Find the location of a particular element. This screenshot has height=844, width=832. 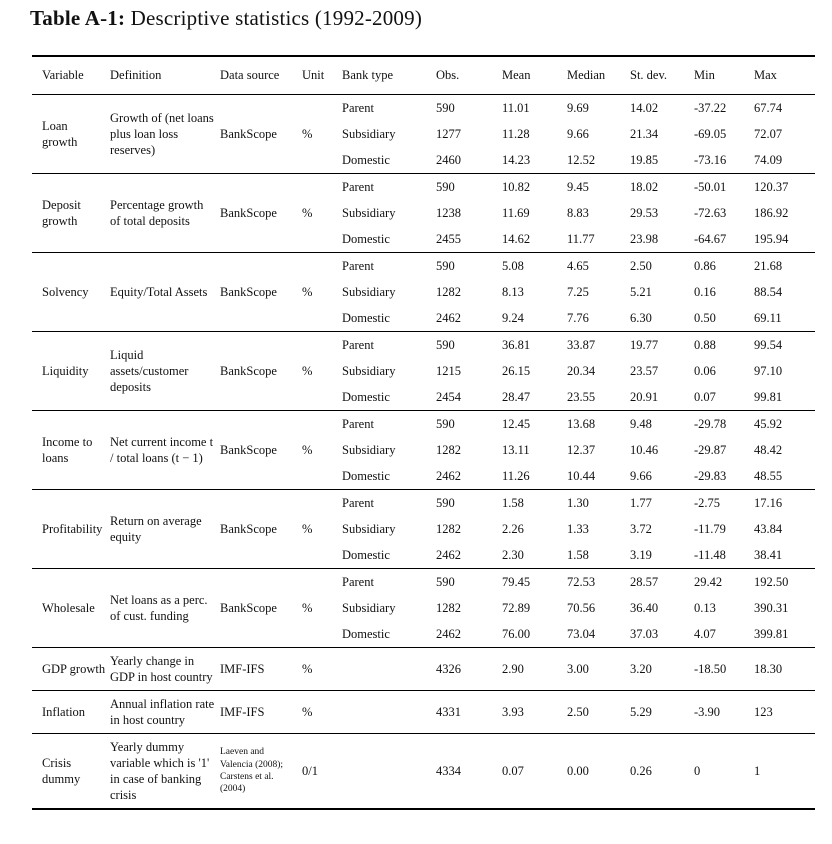

mean-cell: 1.58 is located at coordinates (532, 502).